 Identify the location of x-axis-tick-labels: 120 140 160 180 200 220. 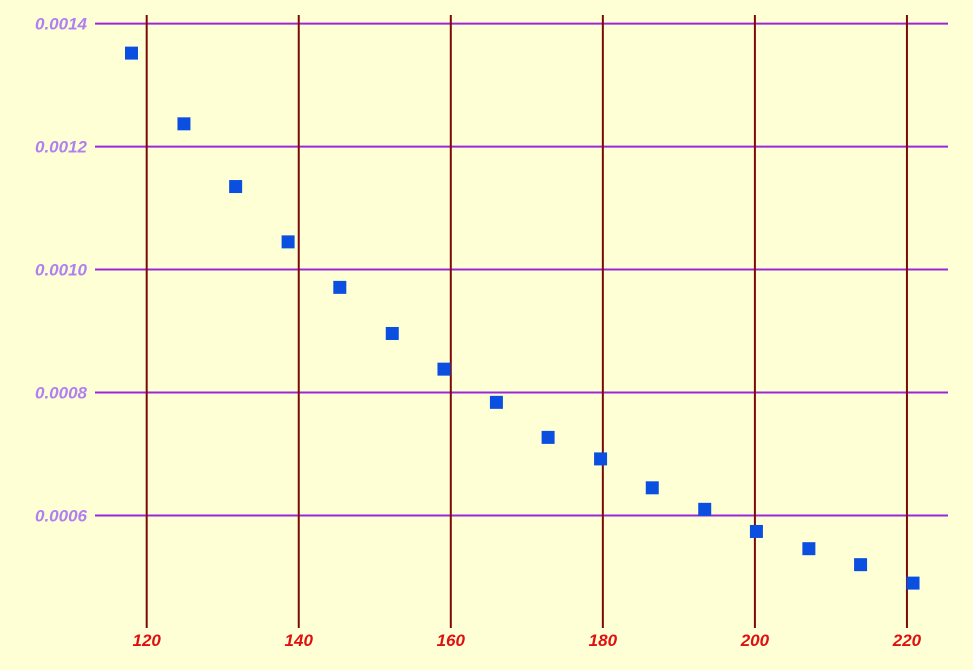
(527, 640).